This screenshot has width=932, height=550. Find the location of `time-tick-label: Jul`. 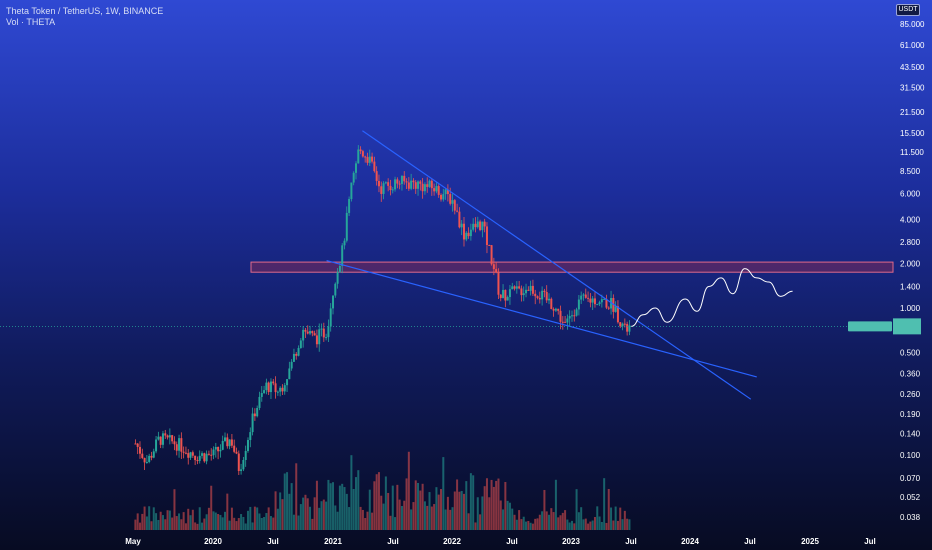

time-tick-label: Jul is located at coordinates (393, 541).